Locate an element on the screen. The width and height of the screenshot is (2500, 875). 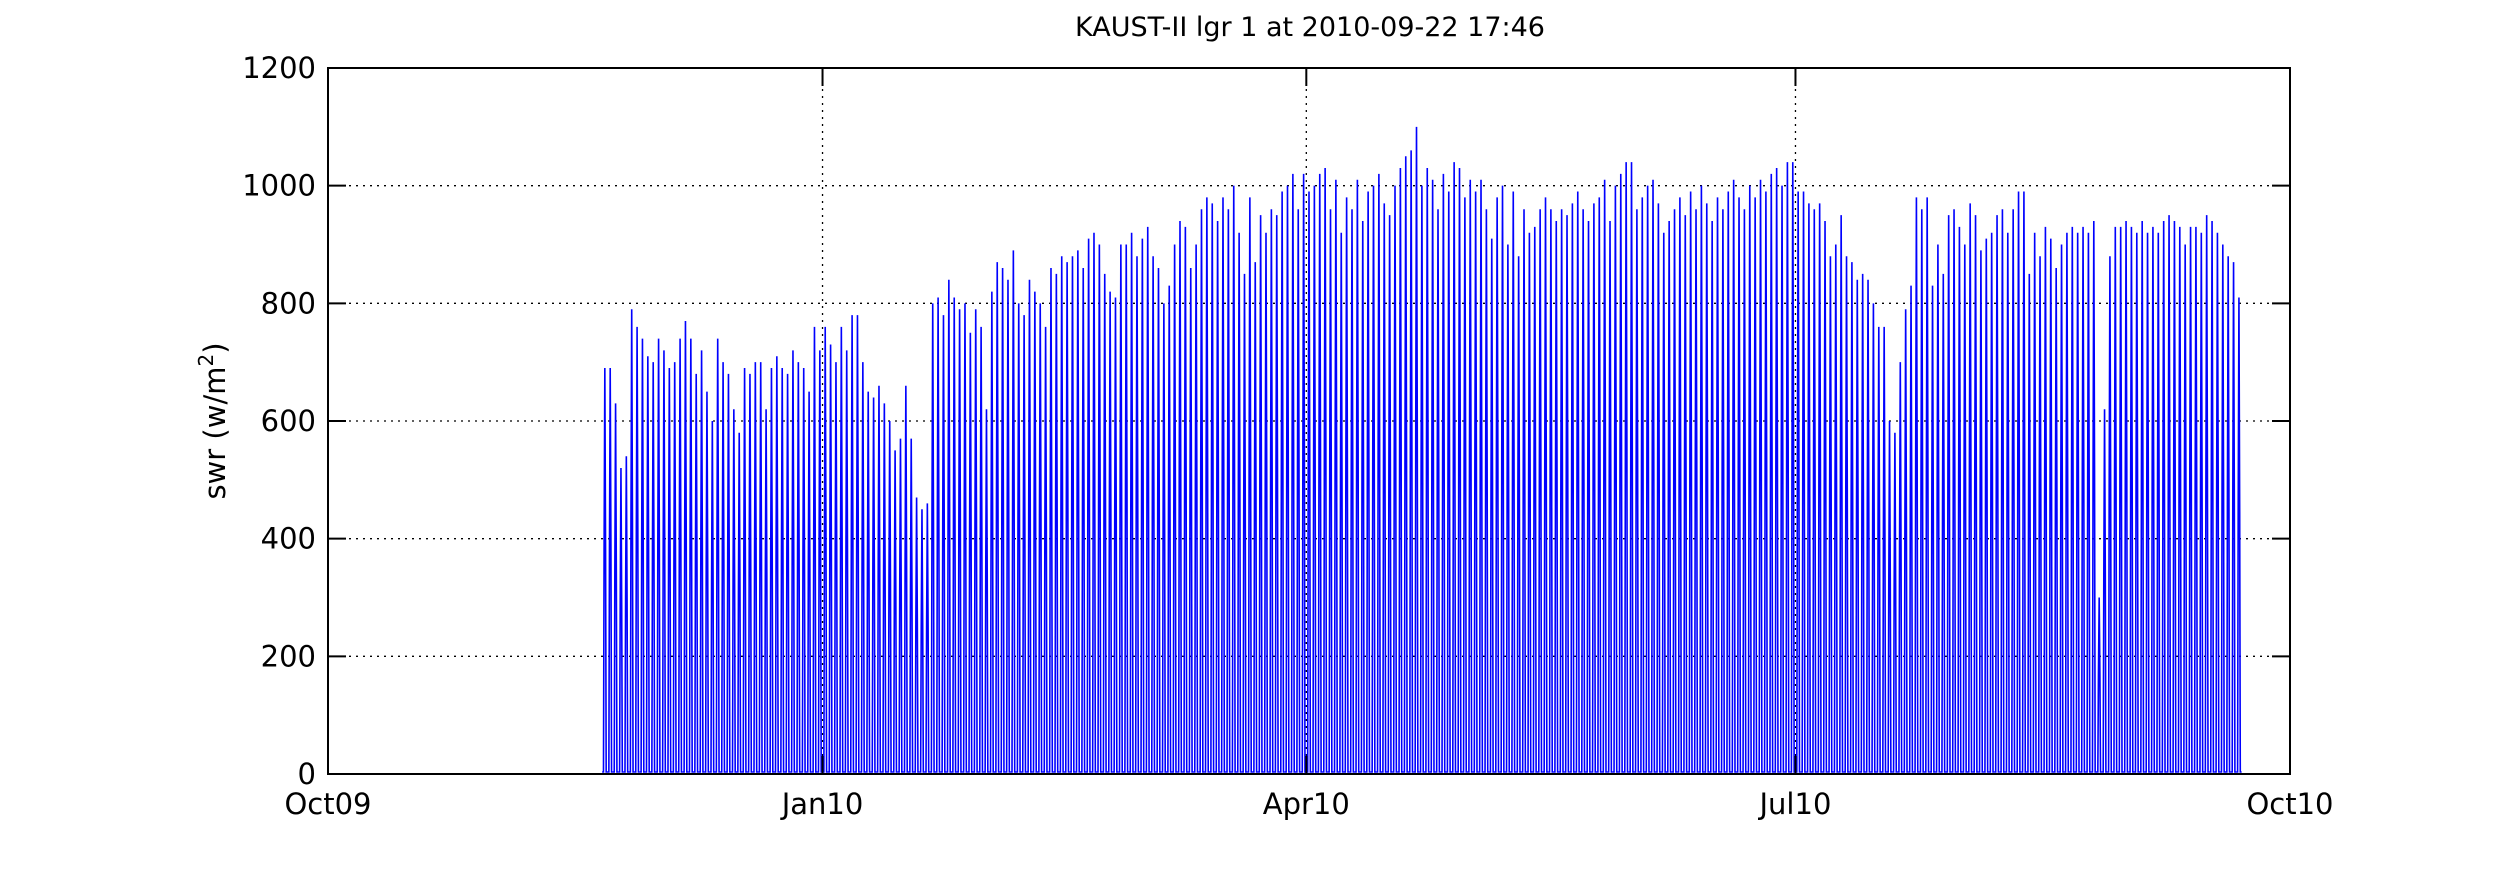
y-tick-label: 400 is located at coordinates (288, 539).